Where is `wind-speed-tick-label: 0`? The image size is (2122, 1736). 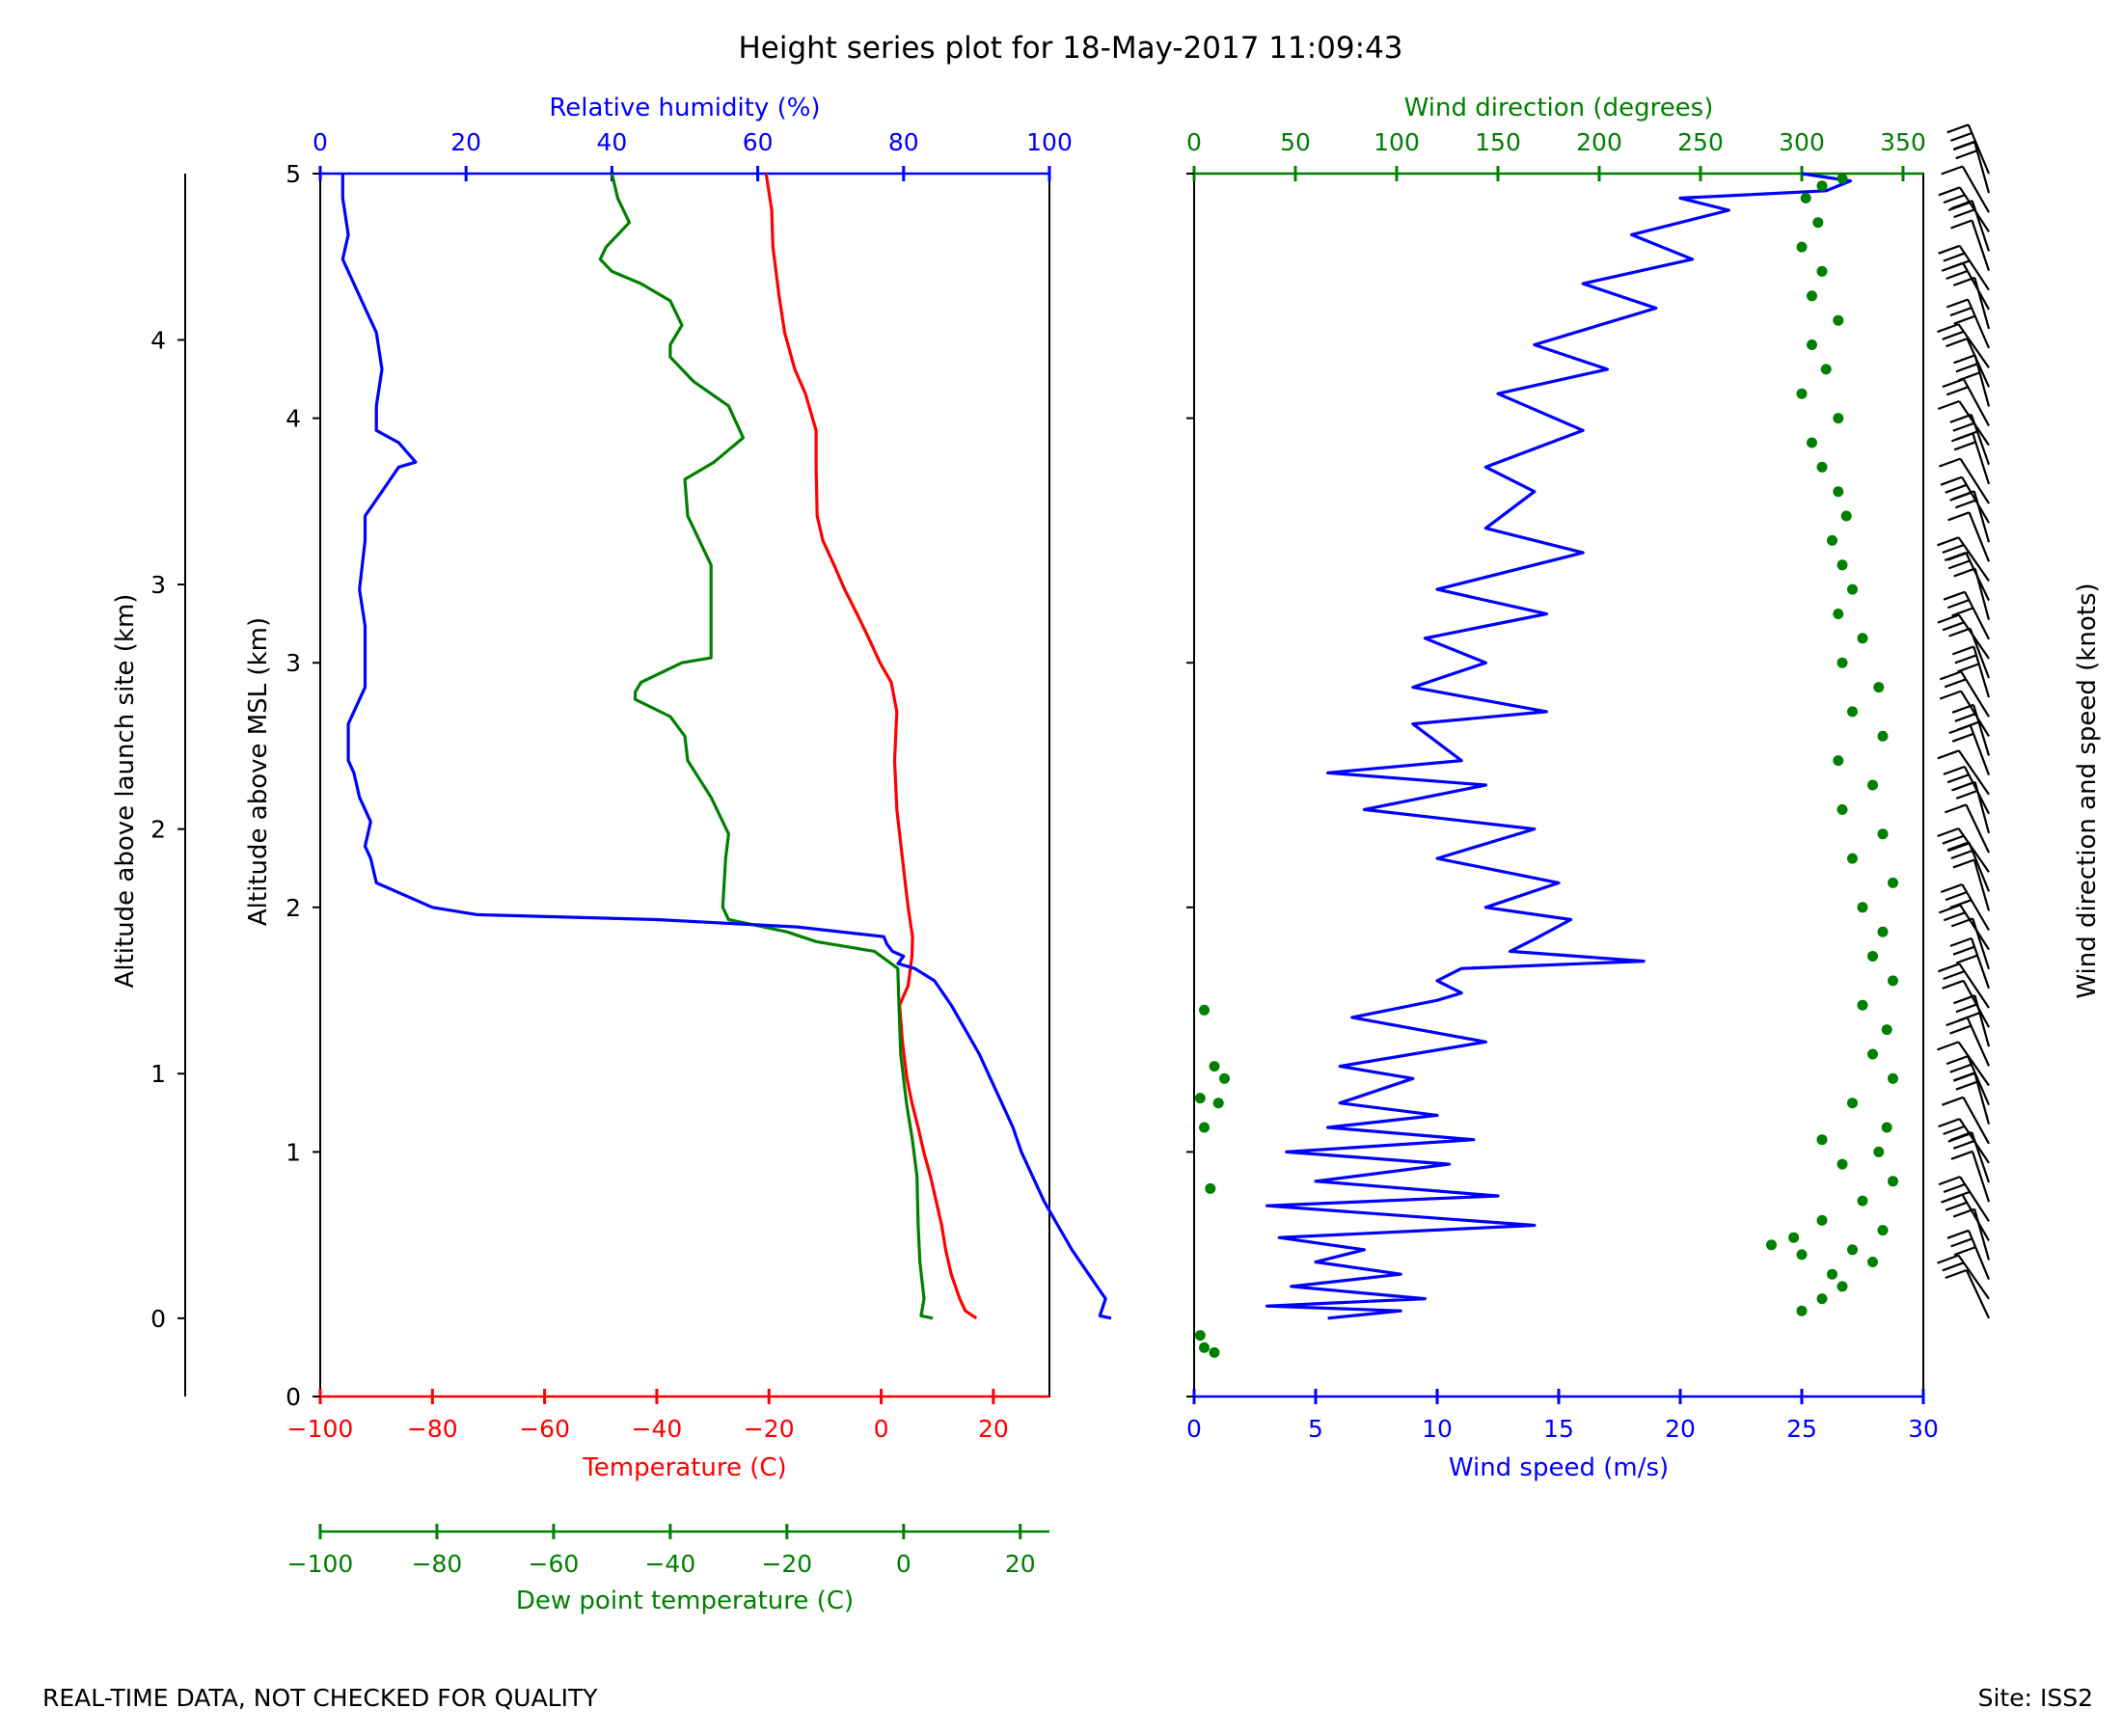
wind-speed-tick-label: 0 is located at coordinates (1194, 1429).